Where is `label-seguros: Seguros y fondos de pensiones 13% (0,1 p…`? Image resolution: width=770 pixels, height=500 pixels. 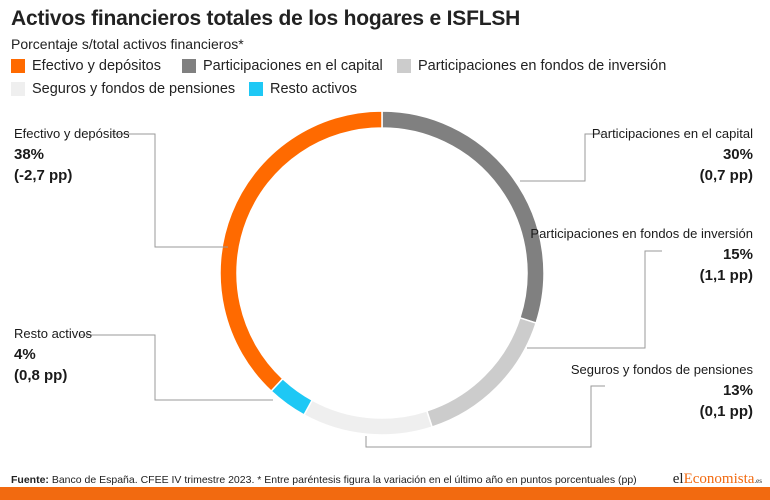
label-seguros: Seguros y fondos de pensiones 13% (0,1 p… is located at coordinates (662, 391).